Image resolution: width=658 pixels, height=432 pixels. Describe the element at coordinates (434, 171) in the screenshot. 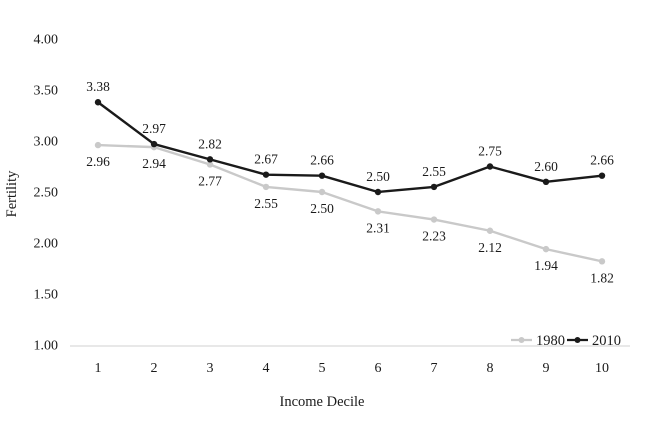

I see `series-2010-data-label: 2.55` at that location.